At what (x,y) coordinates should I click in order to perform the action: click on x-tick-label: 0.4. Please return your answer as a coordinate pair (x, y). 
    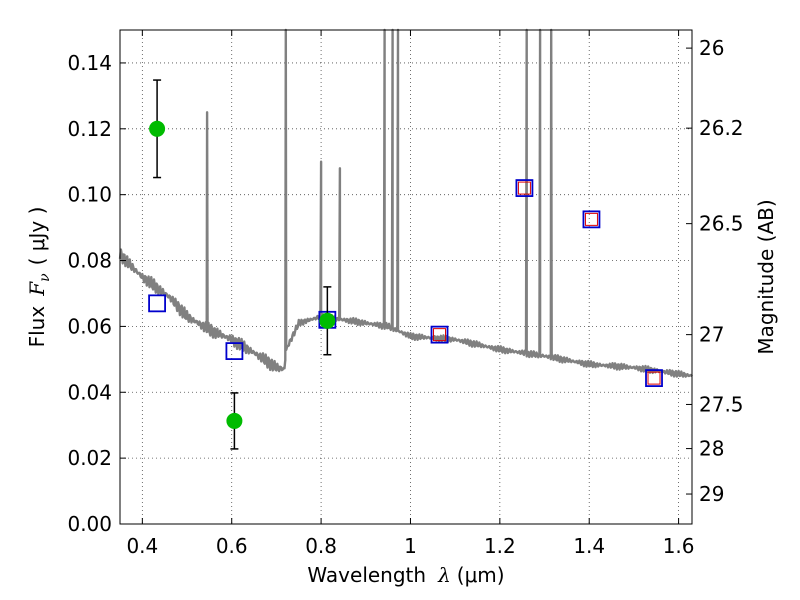
    Looking at the image, I should click on (142, 546).